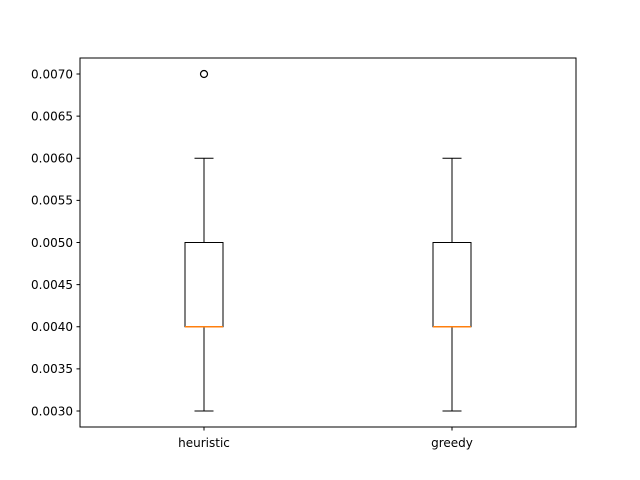 This screenshot has height=480, width=640. I want to click on box-greedy, so click(452, 284).